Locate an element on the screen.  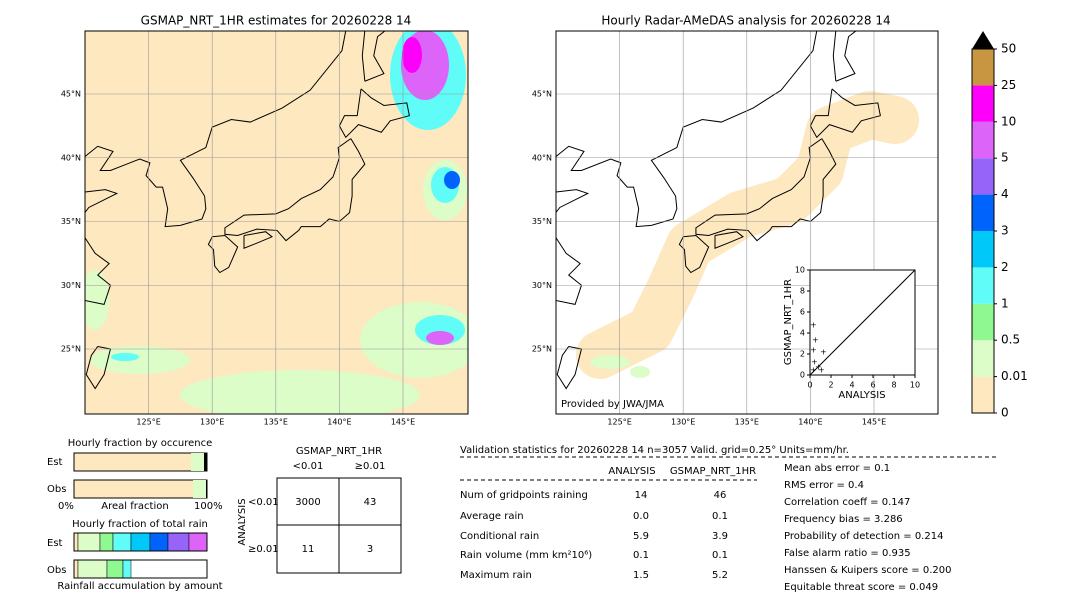
lat-label: 30°N is located at coordinates (542, 285).